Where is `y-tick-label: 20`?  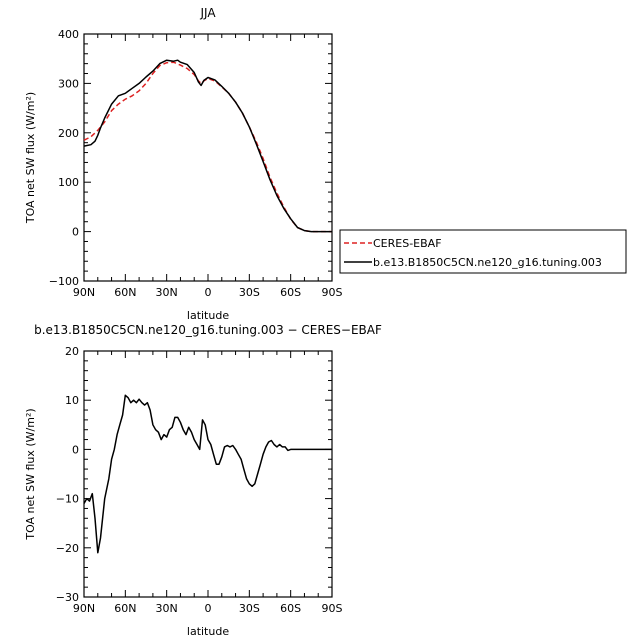
y-tick-label: 20 is located at coordinates (72, 351).